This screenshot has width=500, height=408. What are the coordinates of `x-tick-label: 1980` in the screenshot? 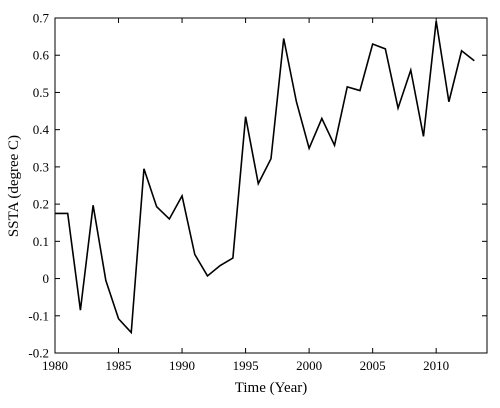 It's located at (55, 365).